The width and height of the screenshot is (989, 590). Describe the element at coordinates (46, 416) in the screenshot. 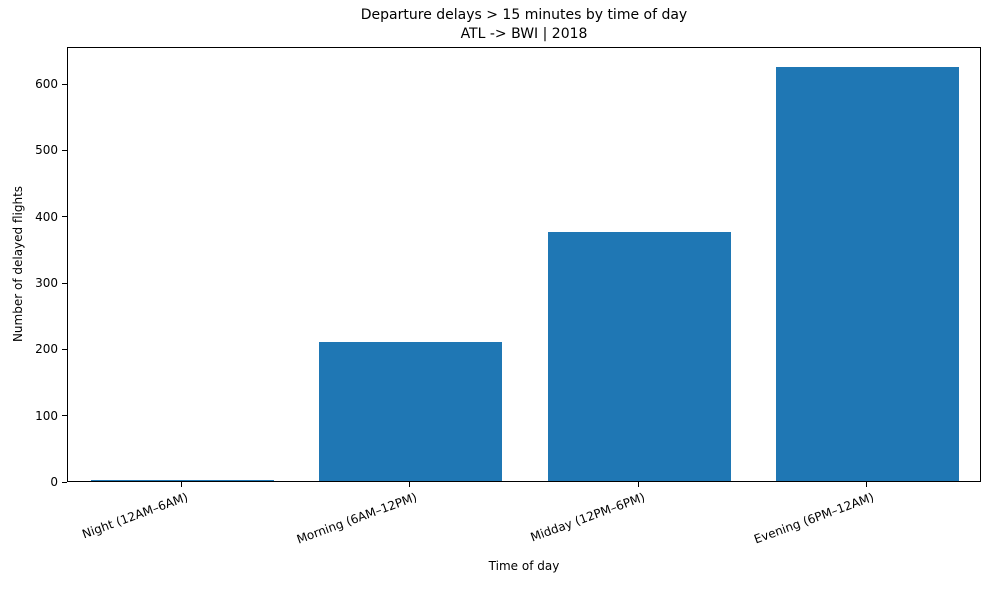

I see `y-tick-label: 100` at that location.